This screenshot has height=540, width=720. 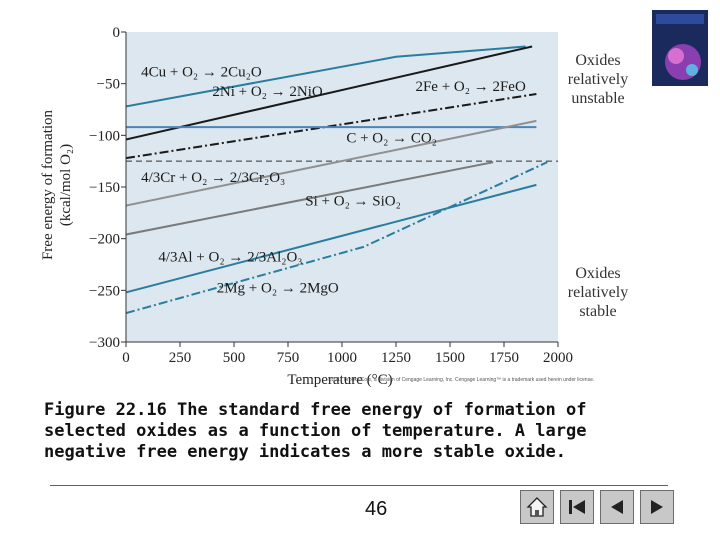 I want to click on previous-slide-icon, so click(x=617, y=507).